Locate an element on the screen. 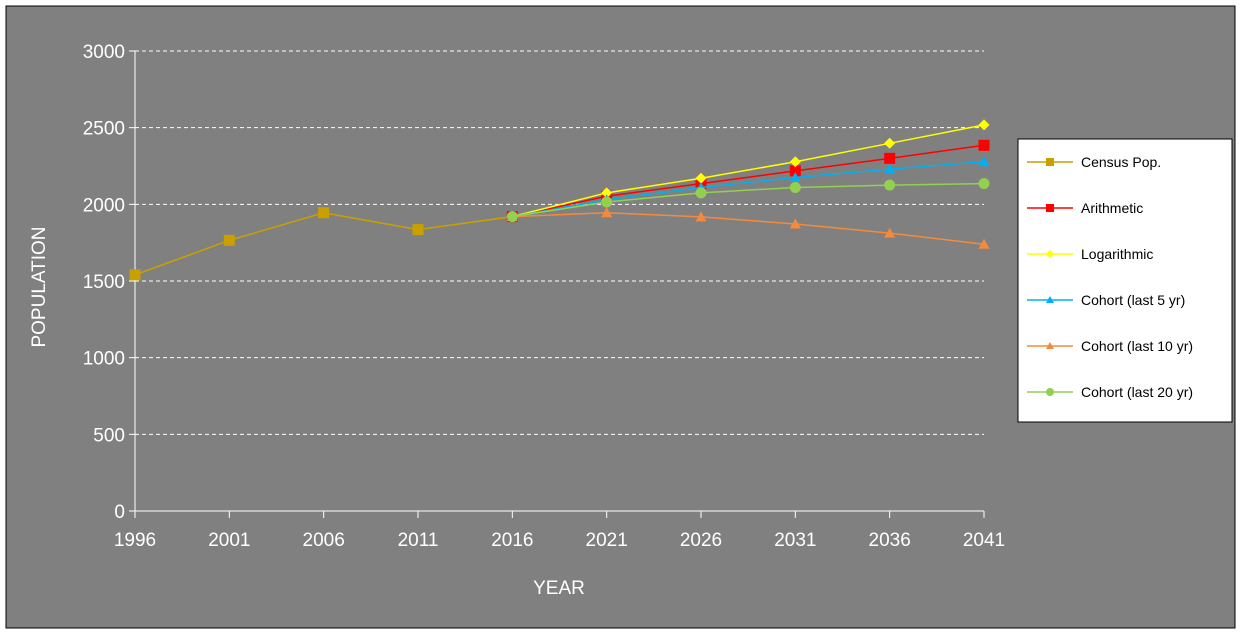 Image resolution: width=1241 pixels, height=634 pixels. y-axis-title: POPULATION is located at coordinates (39, 286).